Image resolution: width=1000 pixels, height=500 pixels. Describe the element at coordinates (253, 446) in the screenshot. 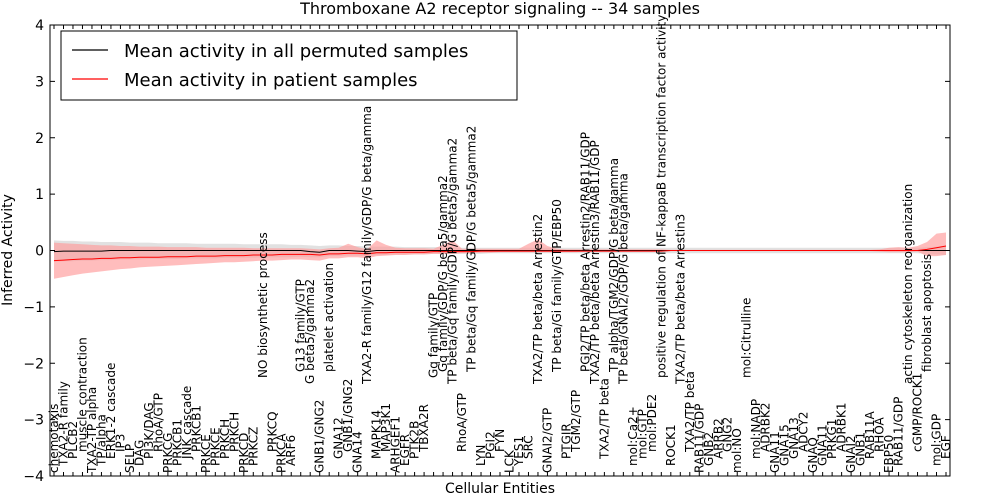

I see `x-tick-label: PRKCZ` at that location.